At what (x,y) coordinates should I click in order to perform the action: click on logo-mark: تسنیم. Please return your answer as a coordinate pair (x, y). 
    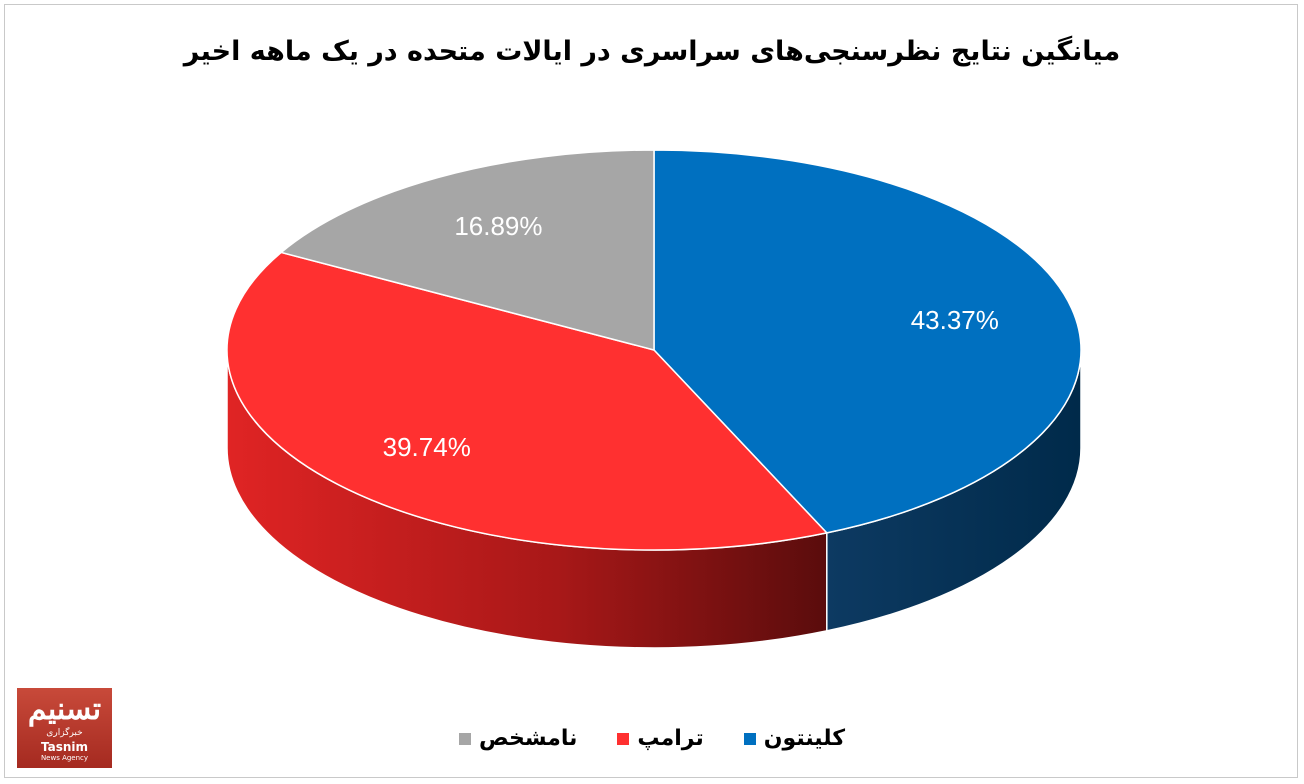
    Looking at the image, I should click on (64, 709).